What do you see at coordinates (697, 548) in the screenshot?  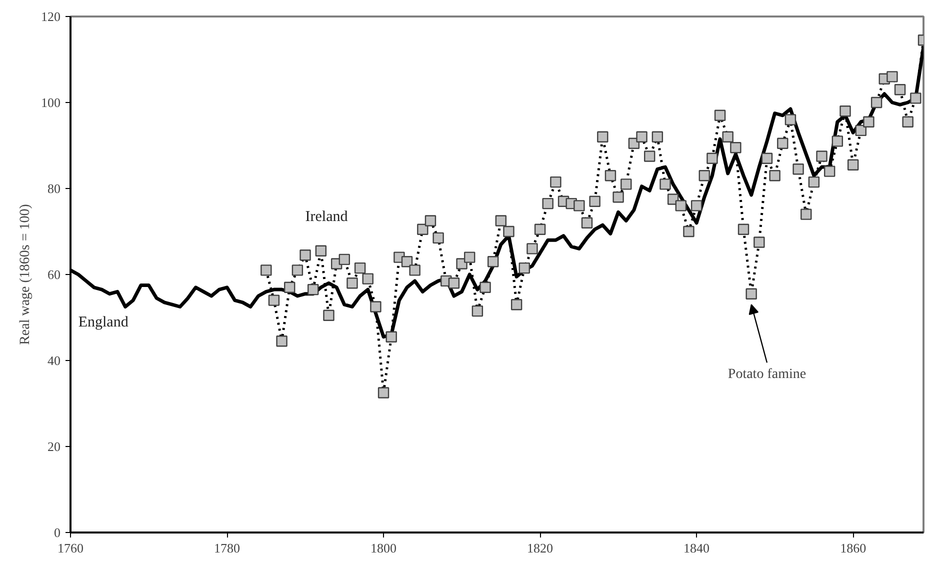 I see `x-tick-label: 1840` at bounding box center [697, 548].